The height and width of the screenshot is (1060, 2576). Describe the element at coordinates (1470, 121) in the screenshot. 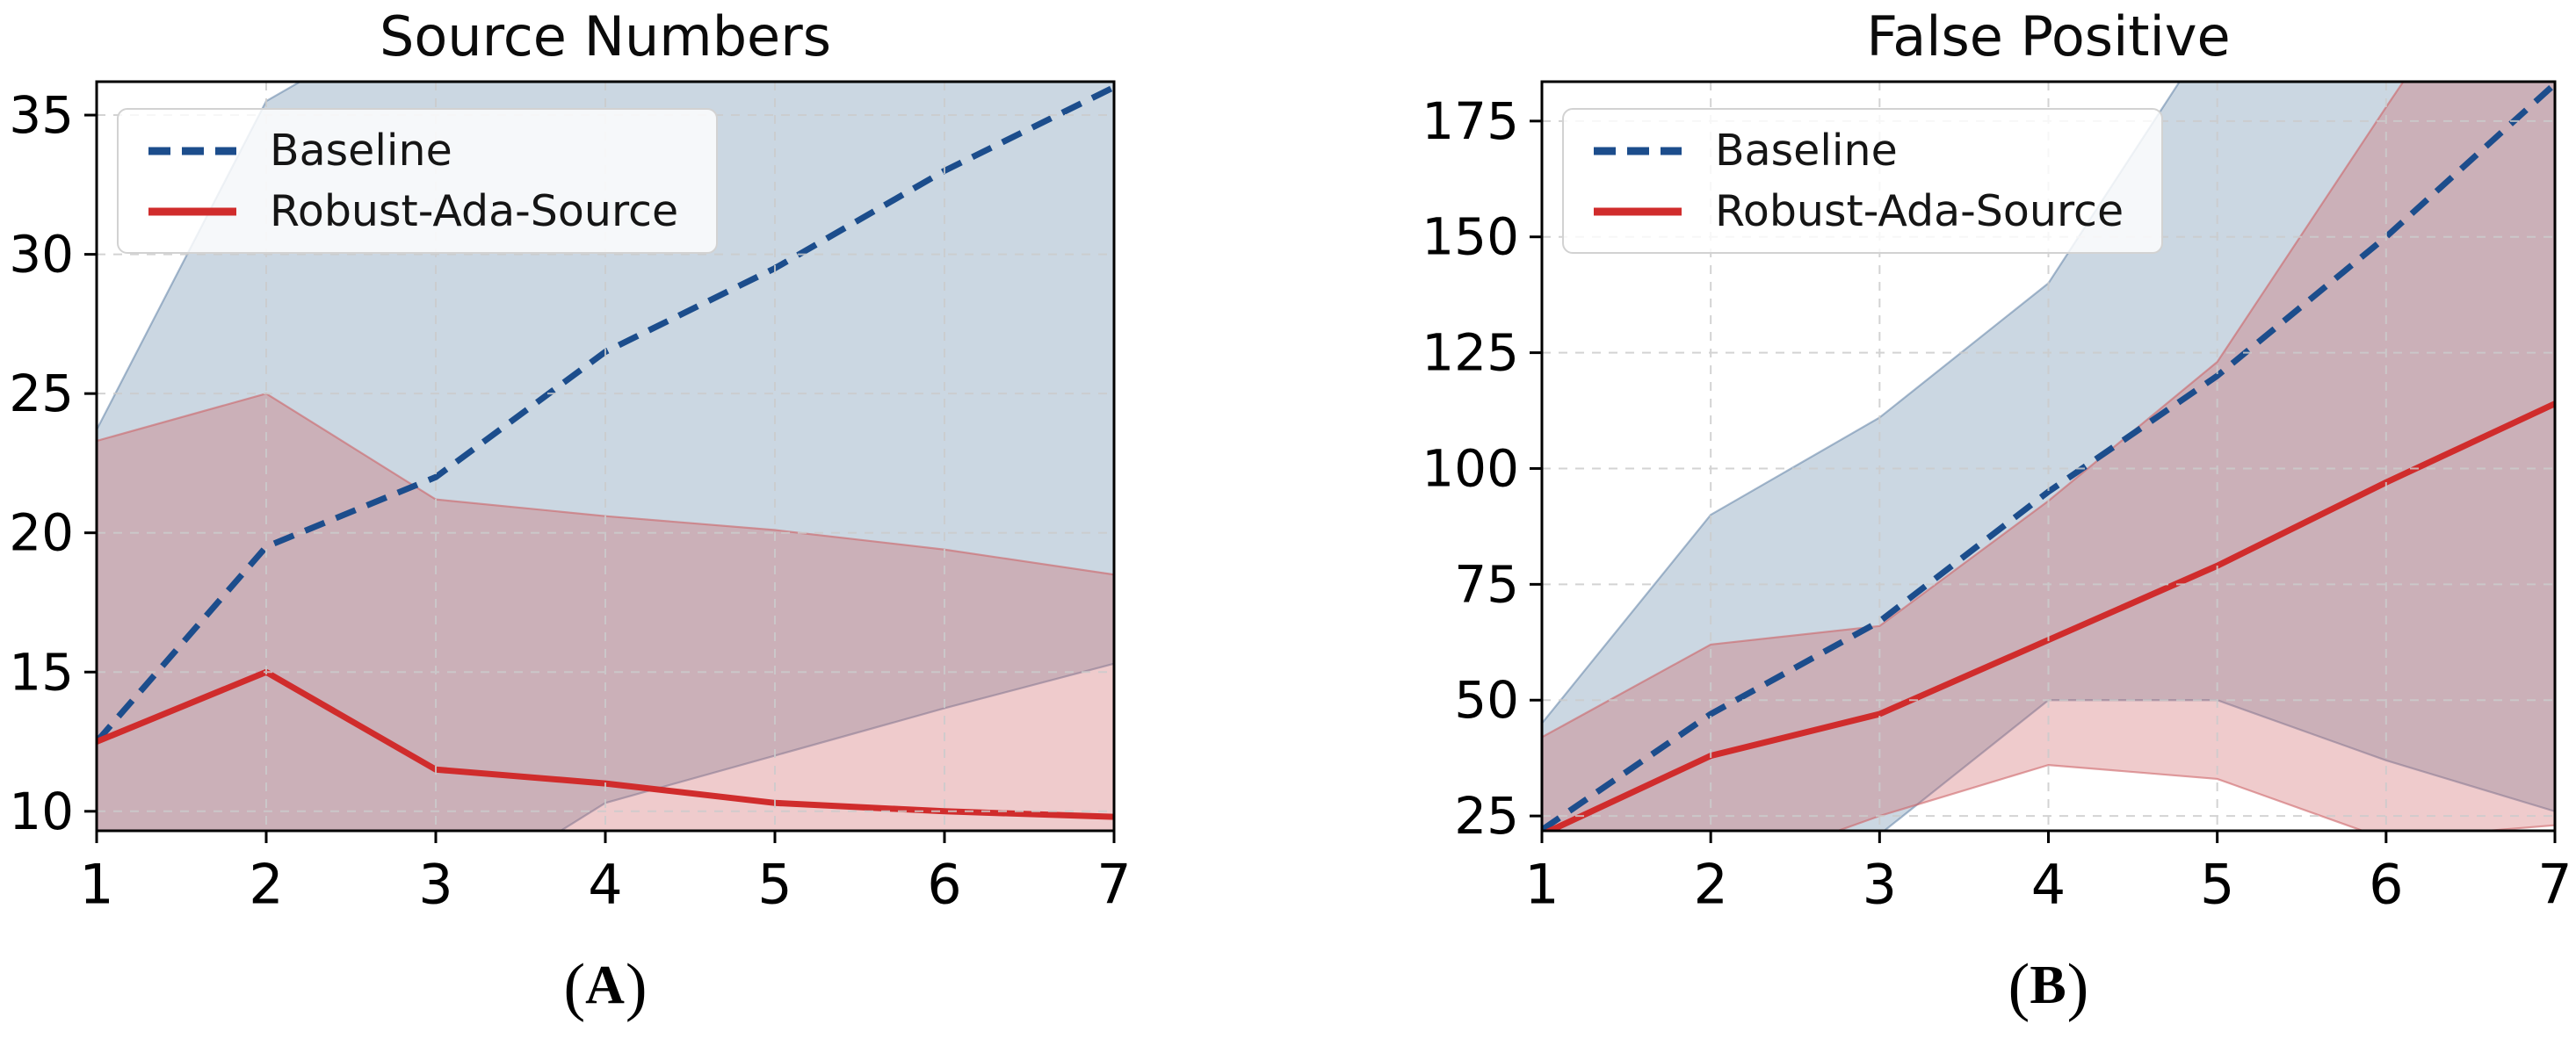

I see `y-tick-label: 175` at that location.